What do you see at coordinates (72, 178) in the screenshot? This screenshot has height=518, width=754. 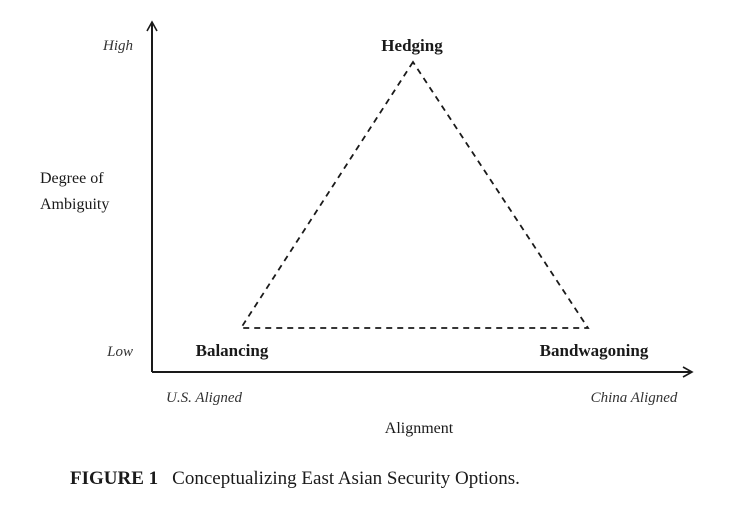 I see `y-axis-title-line1: Degree of` at bounding box center [72, 178].